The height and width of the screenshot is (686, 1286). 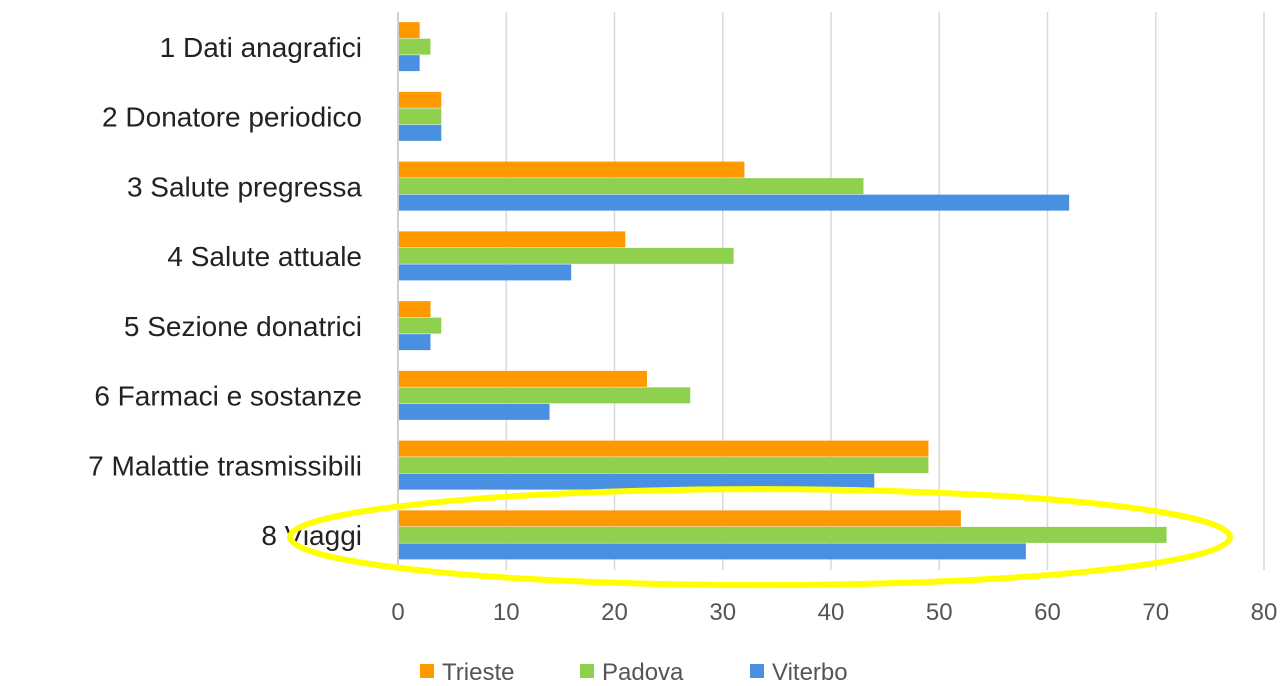 What do you see at coordinates (427, 671) in the screenshot?
I see `legend-swatch-trieste` at bounding box center [427, 671].